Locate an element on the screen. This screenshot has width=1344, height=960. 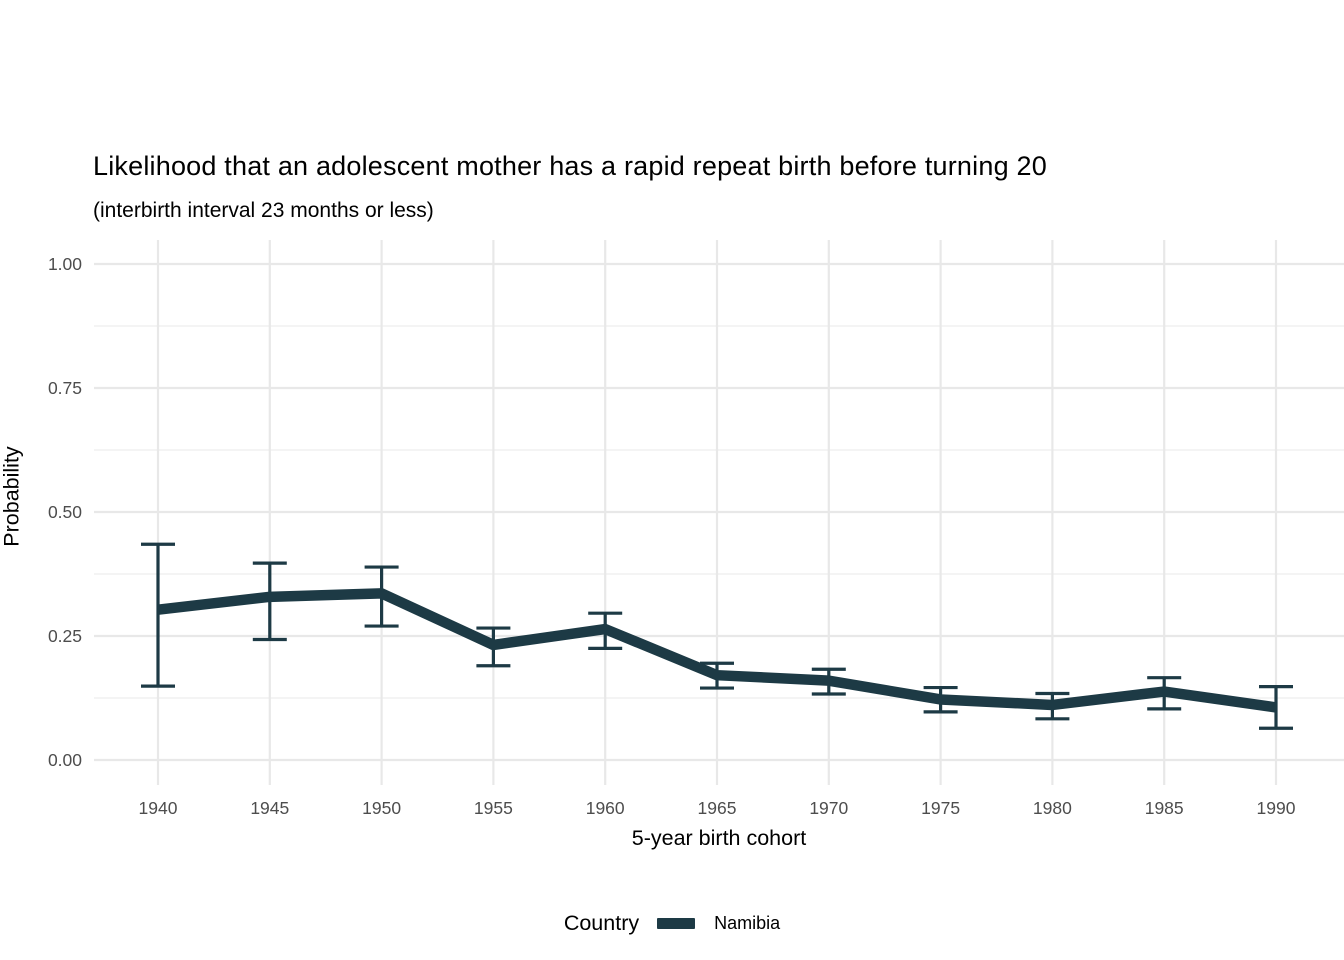
x-tick-label: 1975 is located at coordinates (940, 808).